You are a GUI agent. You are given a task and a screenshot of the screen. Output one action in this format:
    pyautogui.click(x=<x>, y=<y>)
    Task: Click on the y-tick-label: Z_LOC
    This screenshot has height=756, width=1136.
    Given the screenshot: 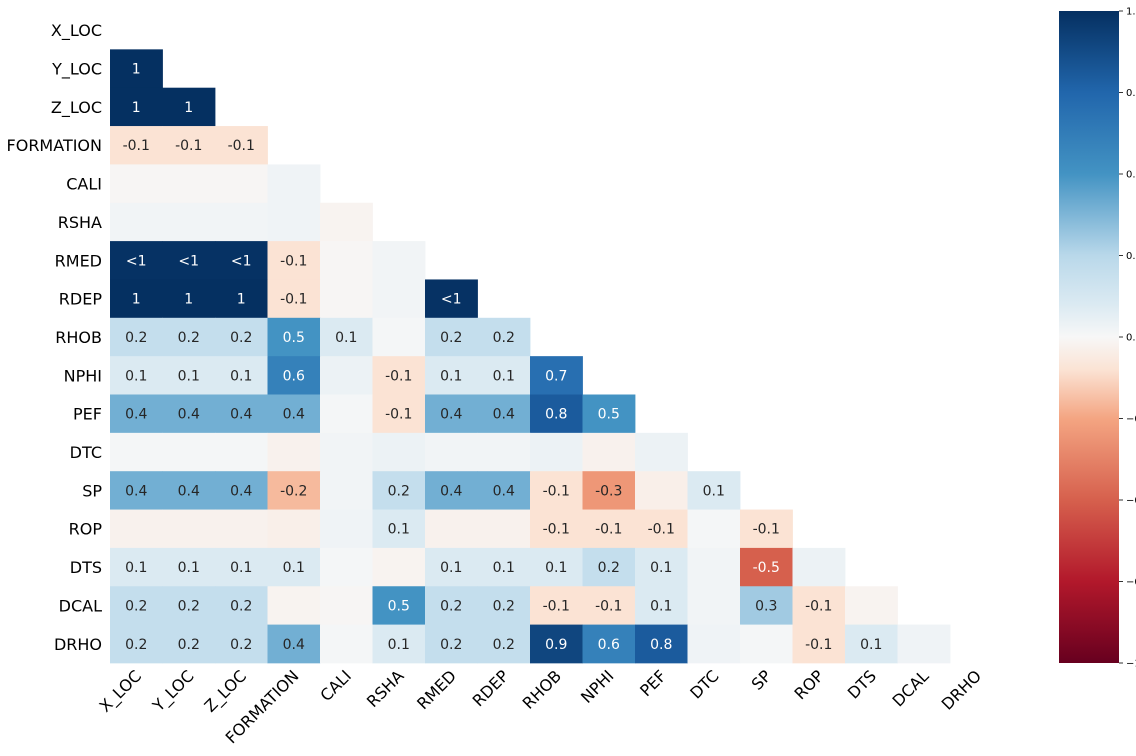 What is the action you would take?
    pyautogui.click(x=76, y=108)
    